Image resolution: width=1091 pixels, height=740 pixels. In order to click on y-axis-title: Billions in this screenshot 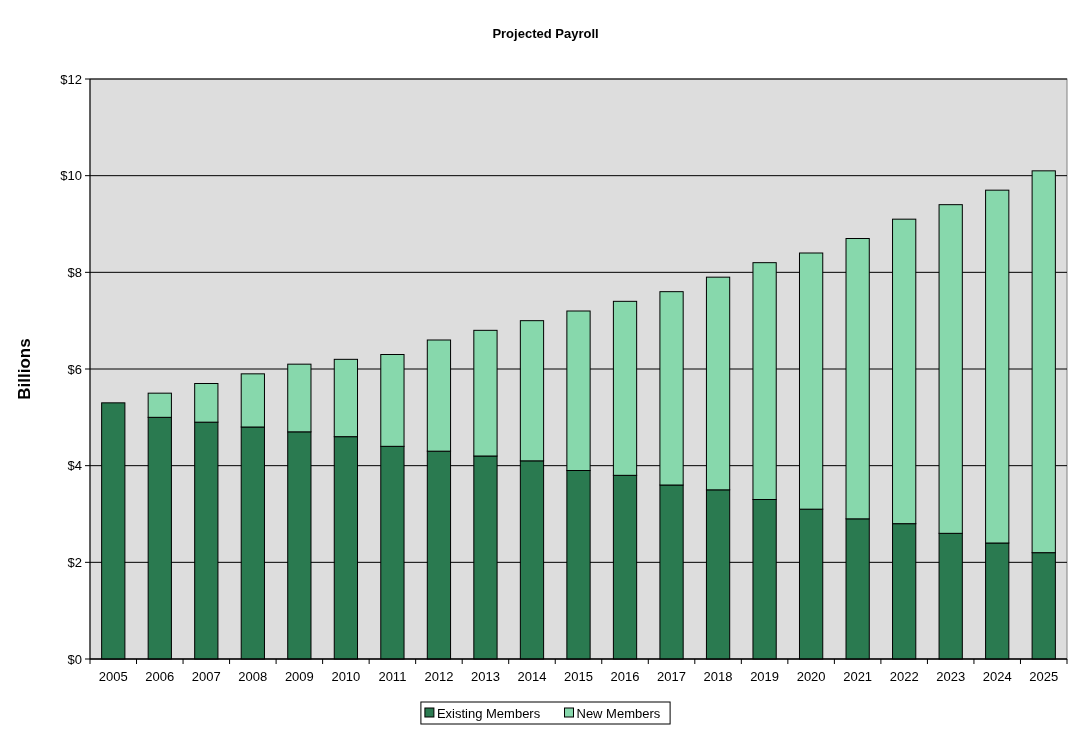, I will do `click(24, 369)`.